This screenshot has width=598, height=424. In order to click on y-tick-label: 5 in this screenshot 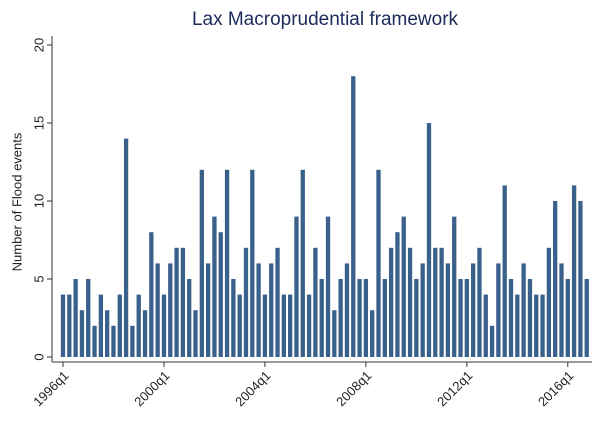, I will do `click(38, 278)`.